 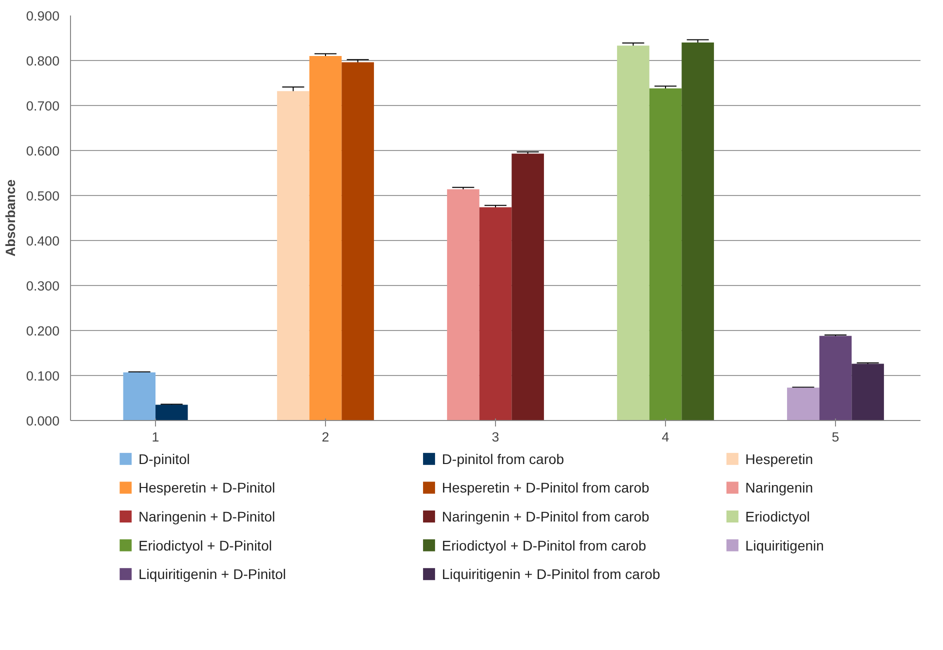 What do you see at coordinates (207, 488) in the screenshot?
I see `legend-label: Hesperetin + D-Pinitol` at bounding box center [207, 488].